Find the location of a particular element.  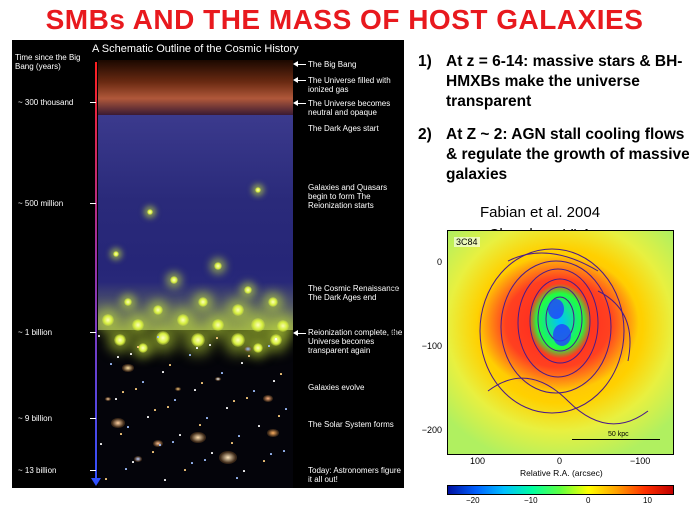

colorbar is located at coordinates (560, 490).